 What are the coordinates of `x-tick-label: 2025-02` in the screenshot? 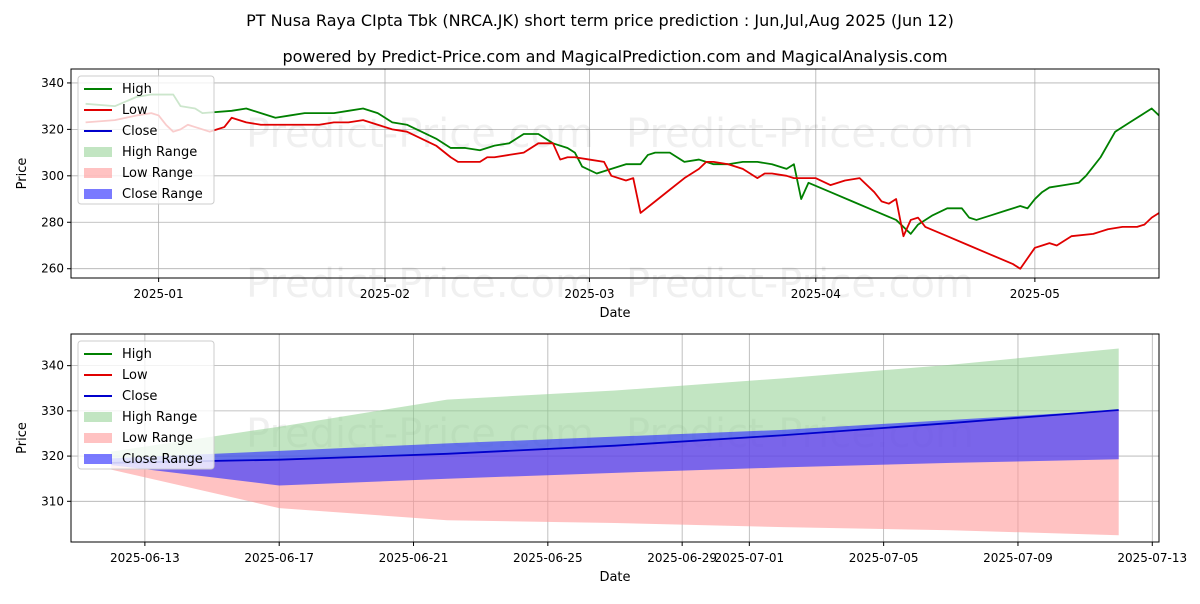 It's located at (385, 294).